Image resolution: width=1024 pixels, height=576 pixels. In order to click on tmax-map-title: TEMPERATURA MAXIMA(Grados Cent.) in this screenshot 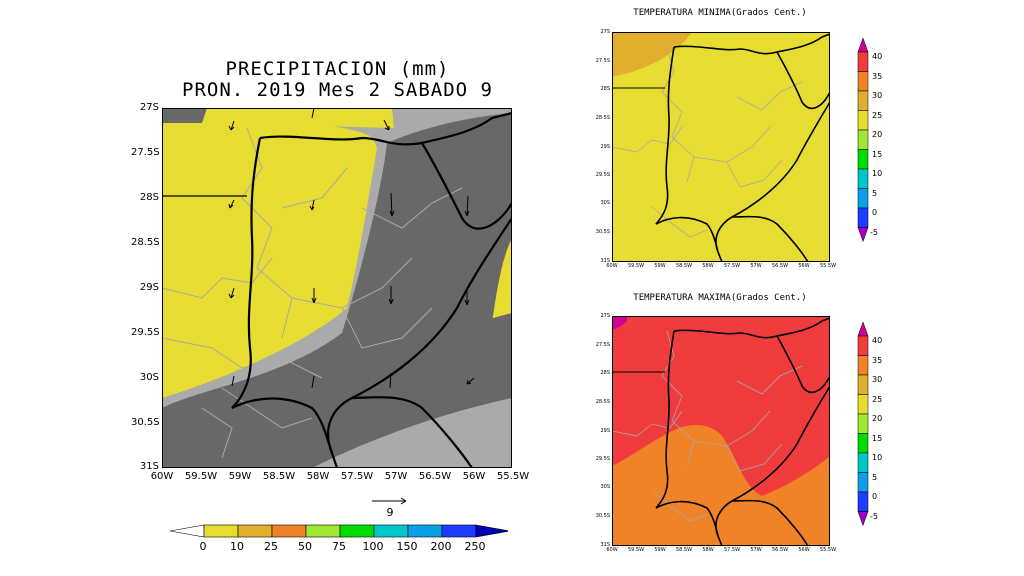, I will do `click(720, 298)`.